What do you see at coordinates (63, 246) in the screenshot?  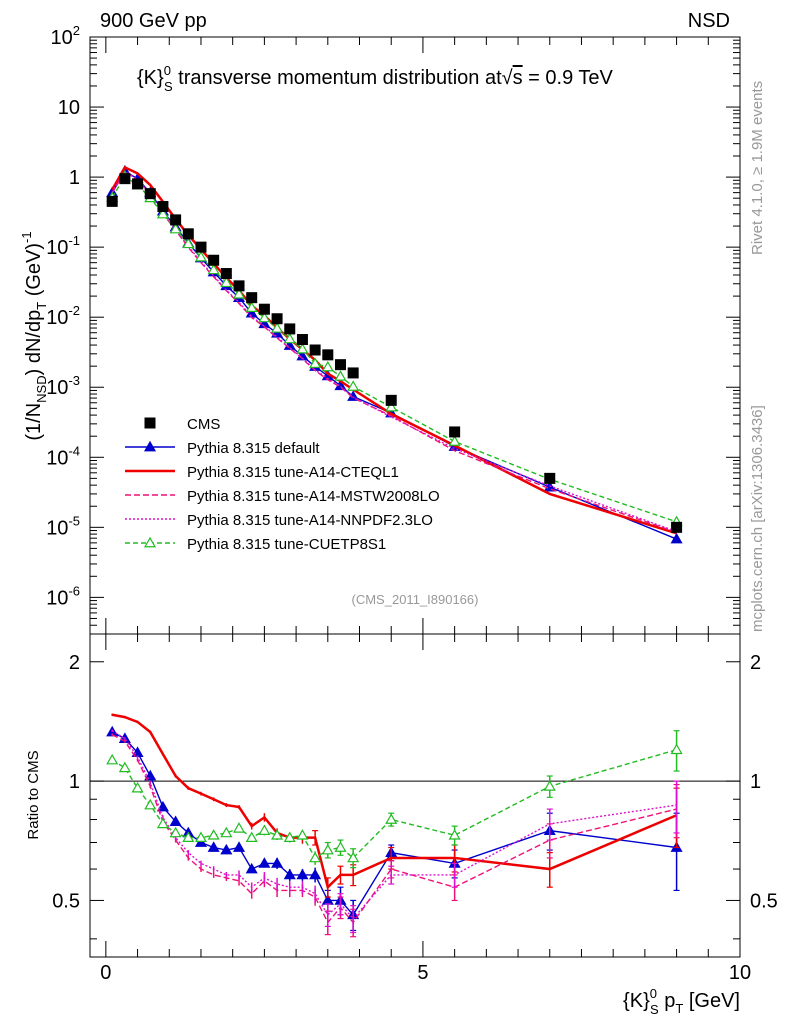 I see `y-tick-label-main: 10⁻¹` at bounding box center [63, 246].